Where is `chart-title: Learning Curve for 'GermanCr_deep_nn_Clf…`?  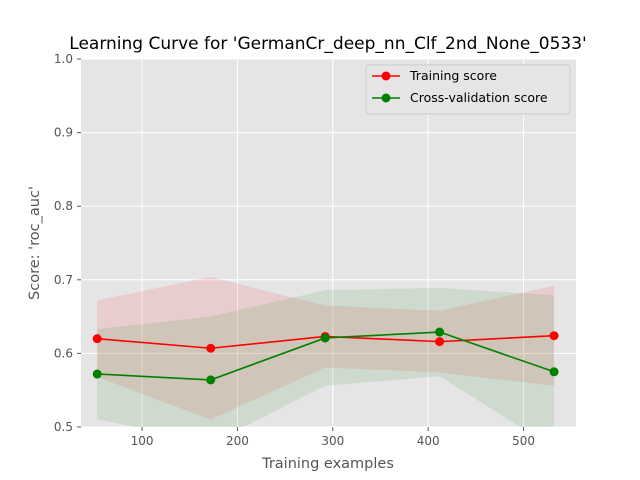 chart-title: Learning Curve for 'GermanCr_deep_nn_Clf… is located at coordinates (327, 44).